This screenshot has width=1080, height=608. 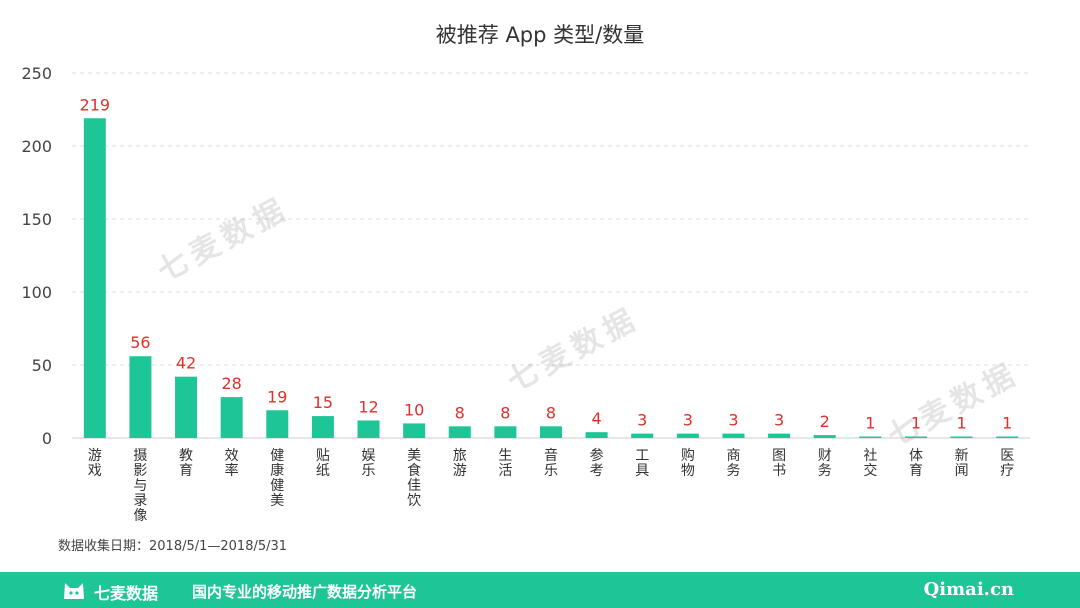 What do you see at coordinates (733, 463) in the screenshot?
I see `category-label: 商务` at bounding box center [733, 463].